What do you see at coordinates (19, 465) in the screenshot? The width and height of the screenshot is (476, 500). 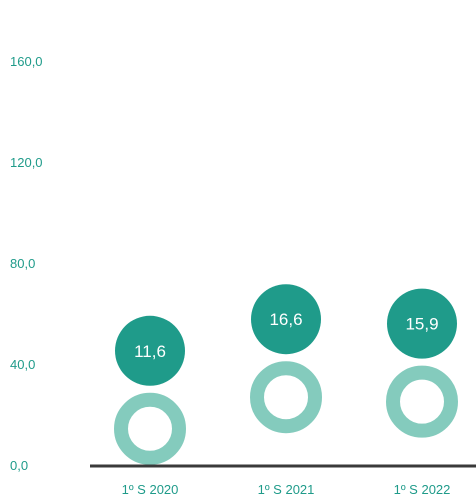 I see `y-tick-label: 0,0` at bounding box center [19, 465].